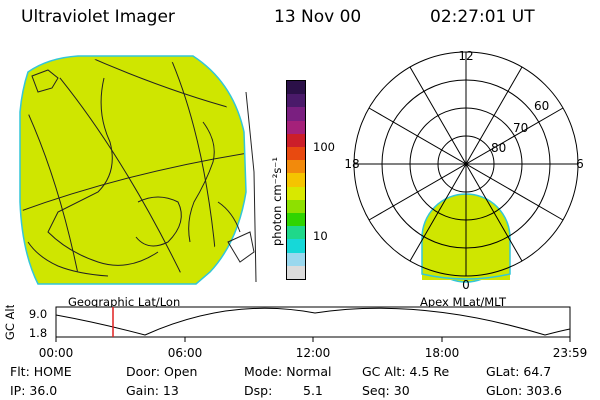 The height and width of the screenshot is (400, 600). Describe the element at coordinates (34, 390) in the screenshot. I see `info-ip: IP: 36.0` at that location.